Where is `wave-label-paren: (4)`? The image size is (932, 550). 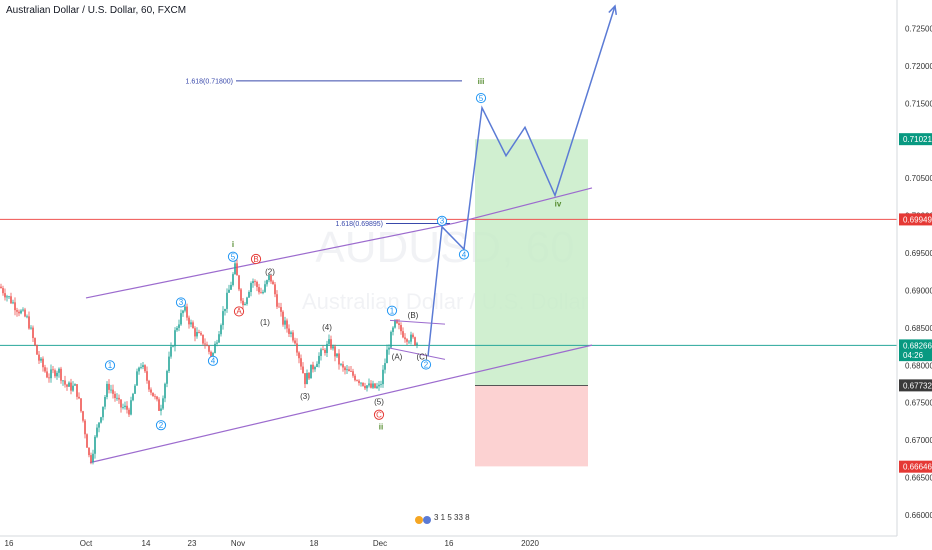
wave-label-paren: (4) is located at coordinates (327, 327).